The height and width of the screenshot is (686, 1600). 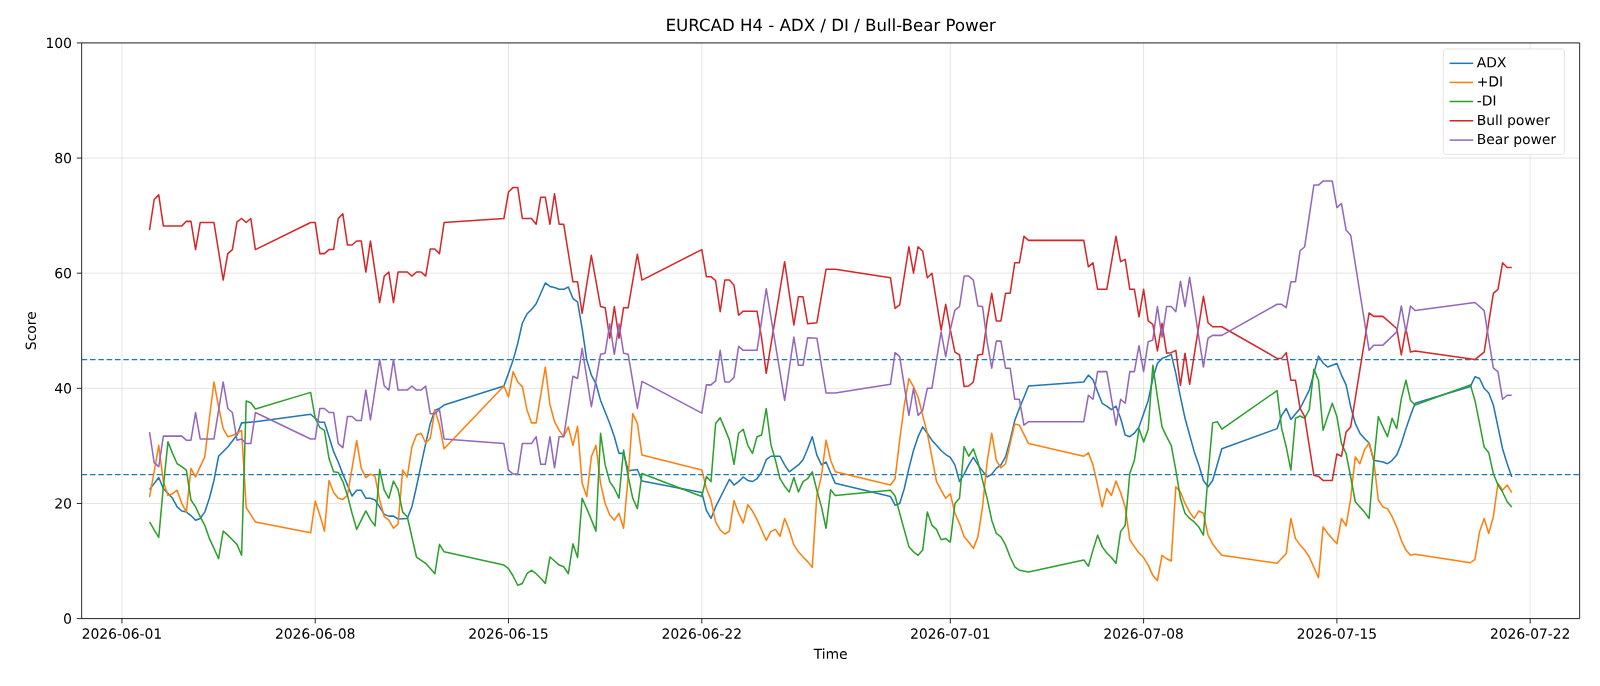 I want to click on chart-title: EURCAD H4 - ADX / DI / Bull-Bear Power, so click(x=831, y=25).